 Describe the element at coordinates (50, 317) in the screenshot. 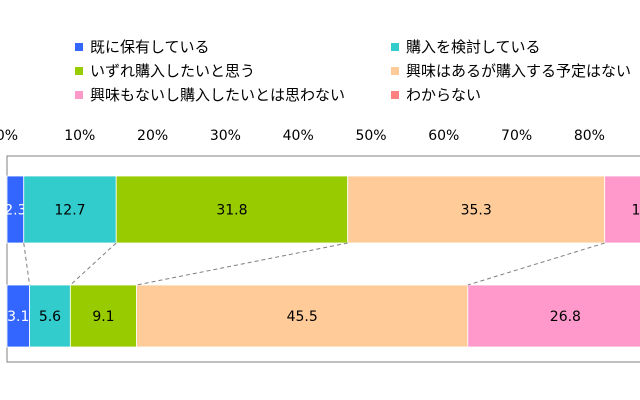

I see `data-label: 5.6` at that location.